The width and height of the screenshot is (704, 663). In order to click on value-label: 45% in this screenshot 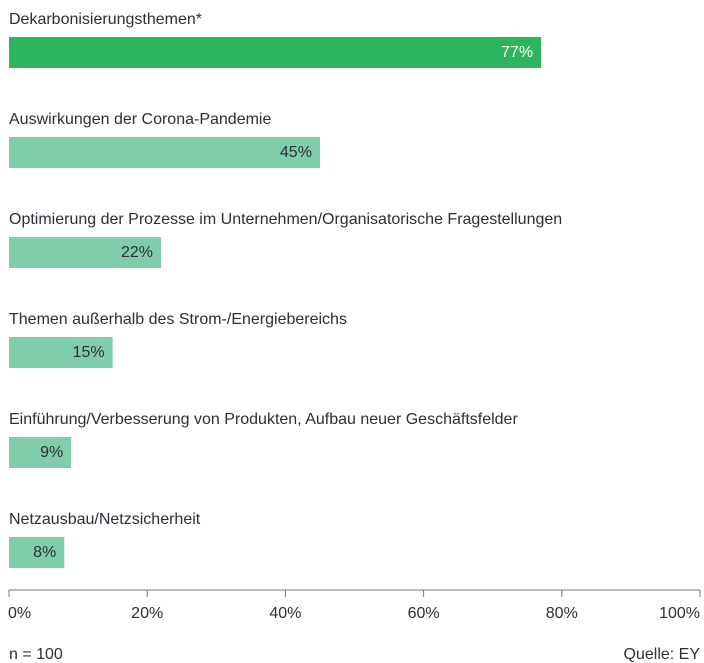, I will do `click(296, 152)`.